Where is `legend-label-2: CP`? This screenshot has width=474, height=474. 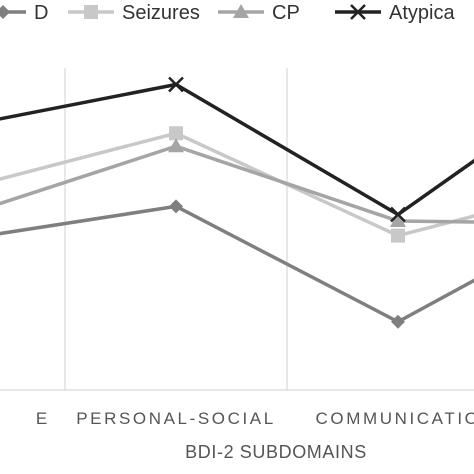
legend-label-2: CP is located at coordinates (286, 13).